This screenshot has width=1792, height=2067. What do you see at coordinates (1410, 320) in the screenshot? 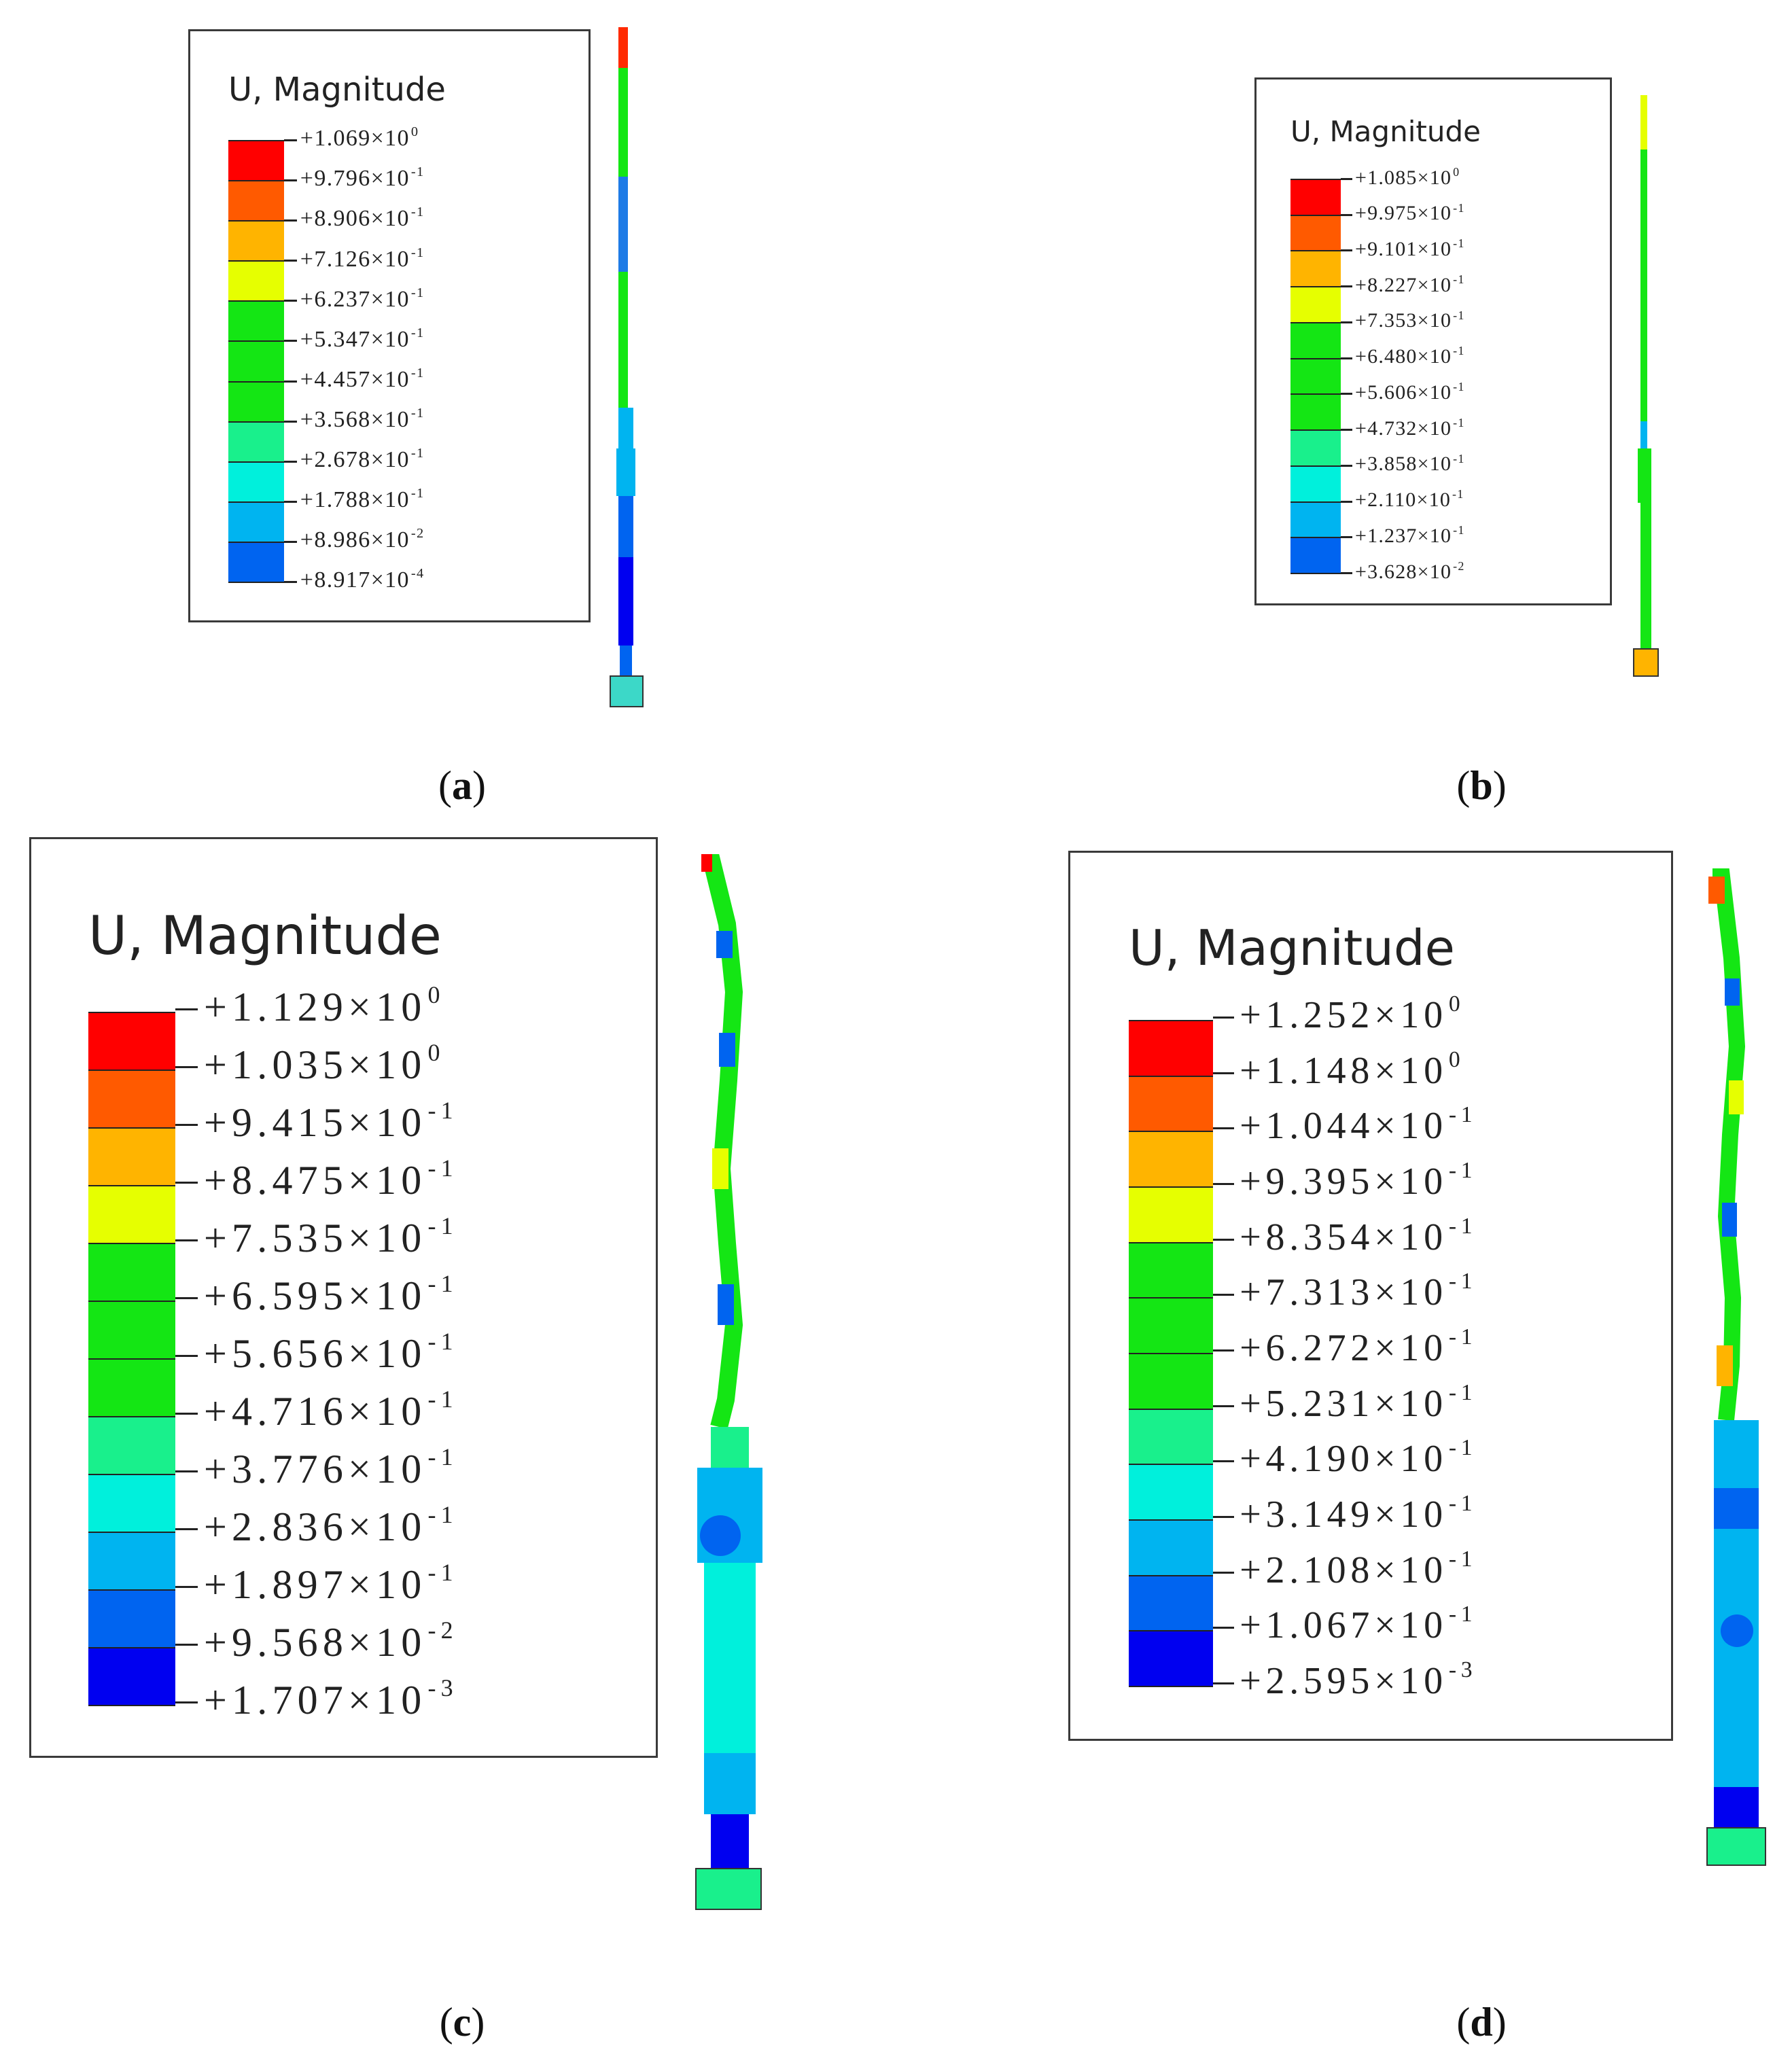
I see `legend-value-label: +7.353×10 -1` at bounding box center [1410, 320].